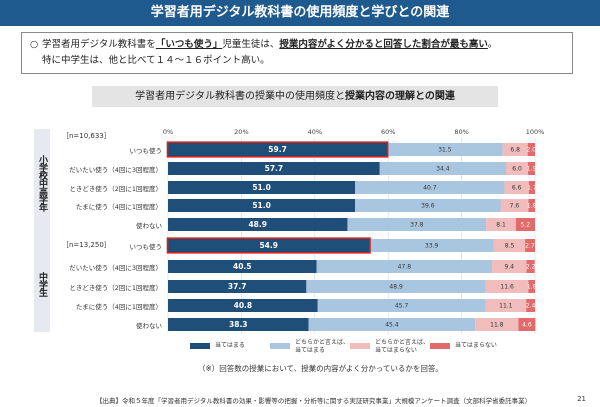 Image resolution: width=600 pixels, height=407 pixels. What do you see at coordinates (322, 346) in the screenshot?
I see `legend-label: どちらかと言えば、 当てはまる` at bounding box center [322, 346].